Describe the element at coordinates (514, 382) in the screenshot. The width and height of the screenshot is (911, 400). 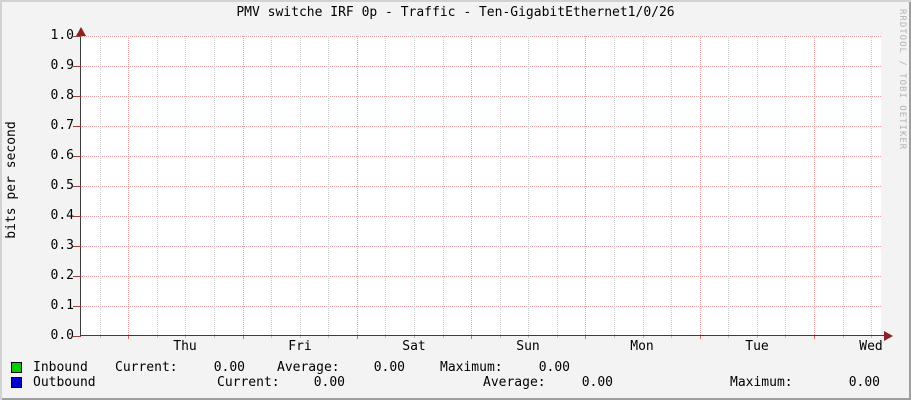
I see `legend-outbound-average-label: Average:` at that location.